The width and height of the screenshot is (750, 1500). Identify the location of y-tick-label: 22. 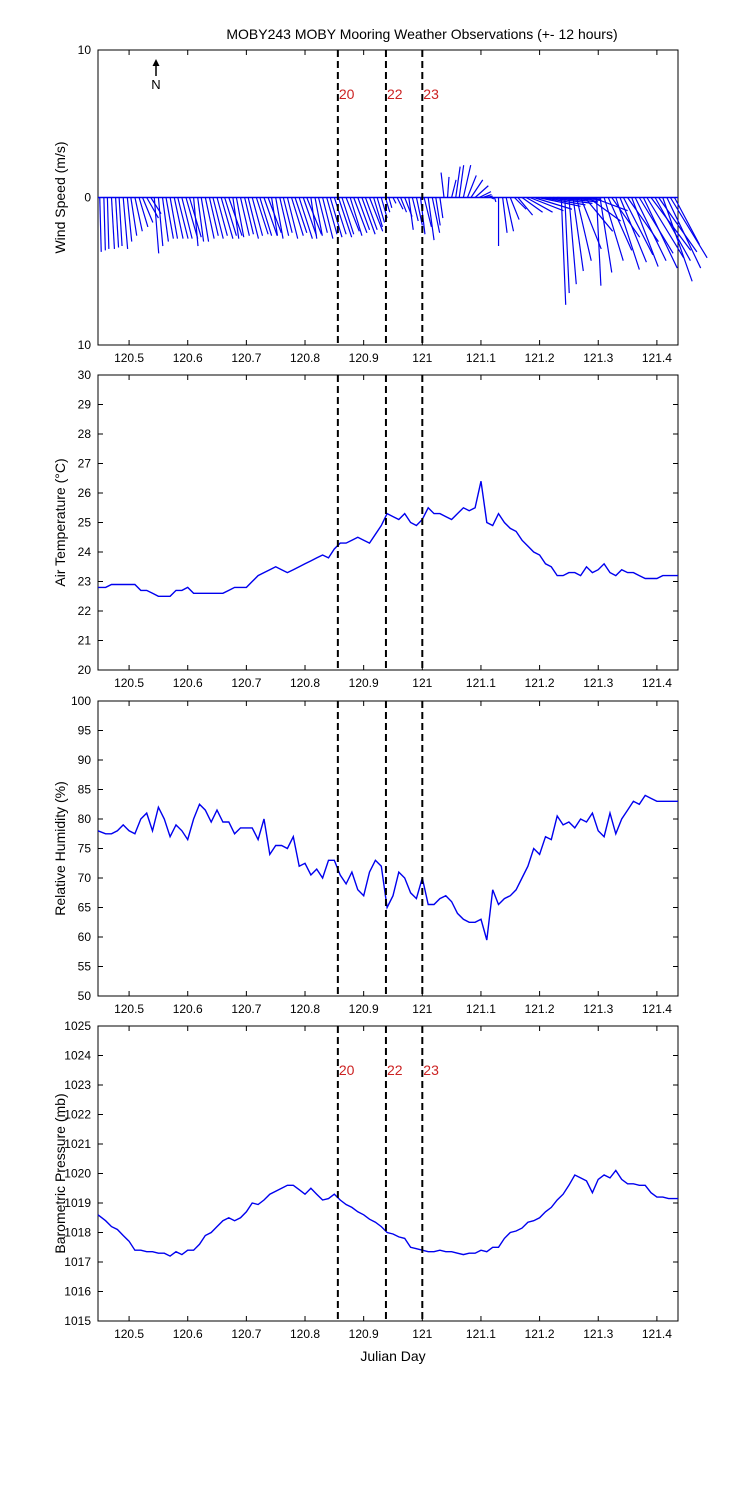
(85, 611).